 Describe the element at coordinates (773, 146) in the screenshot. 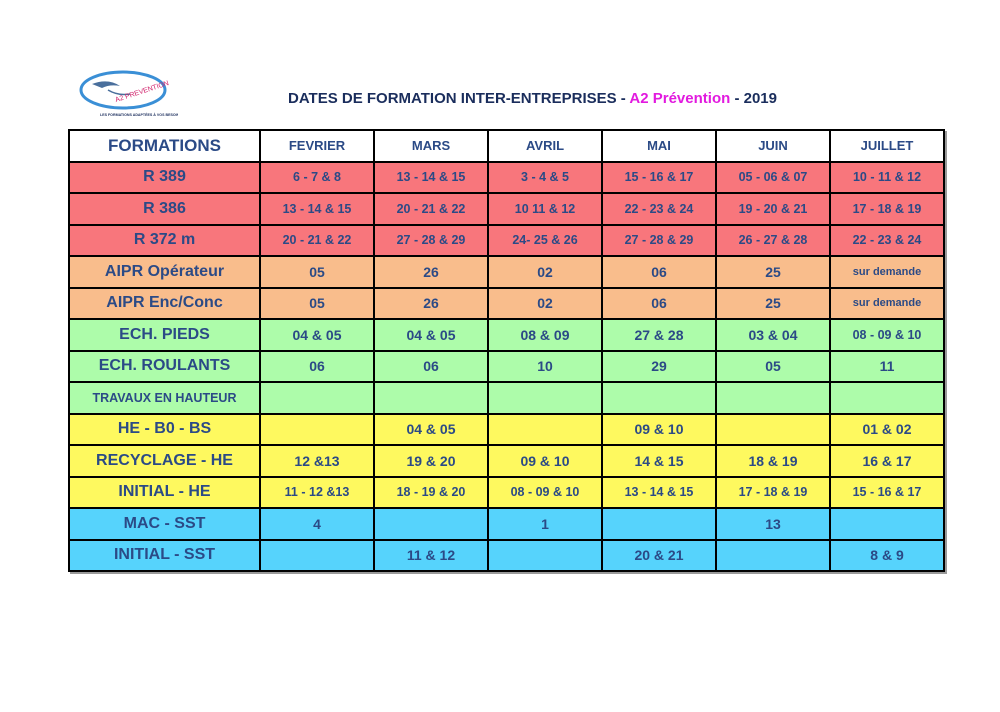

I see `column-header-juin: JUIN` at that location.